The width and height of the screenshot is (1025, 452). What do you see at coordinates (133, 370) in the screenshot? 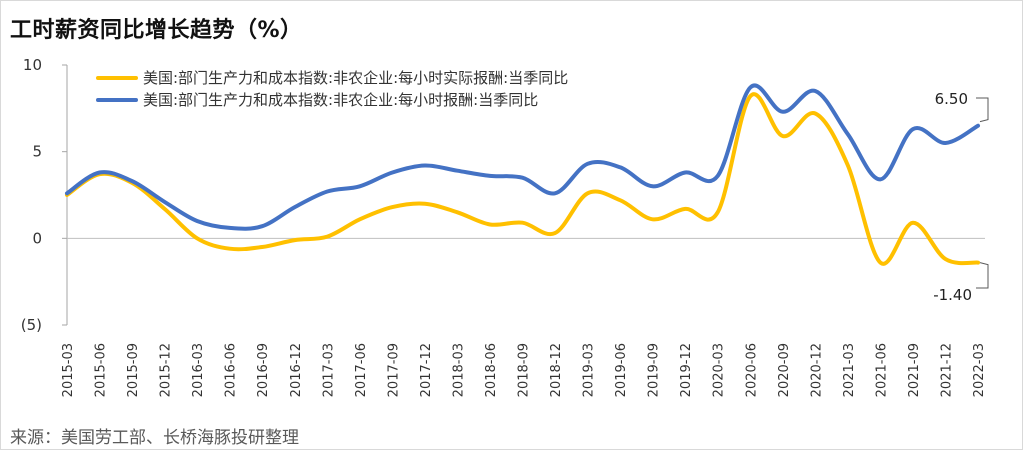
I see `x-tick-label: 2015-09` at bounding box center [133, 370].